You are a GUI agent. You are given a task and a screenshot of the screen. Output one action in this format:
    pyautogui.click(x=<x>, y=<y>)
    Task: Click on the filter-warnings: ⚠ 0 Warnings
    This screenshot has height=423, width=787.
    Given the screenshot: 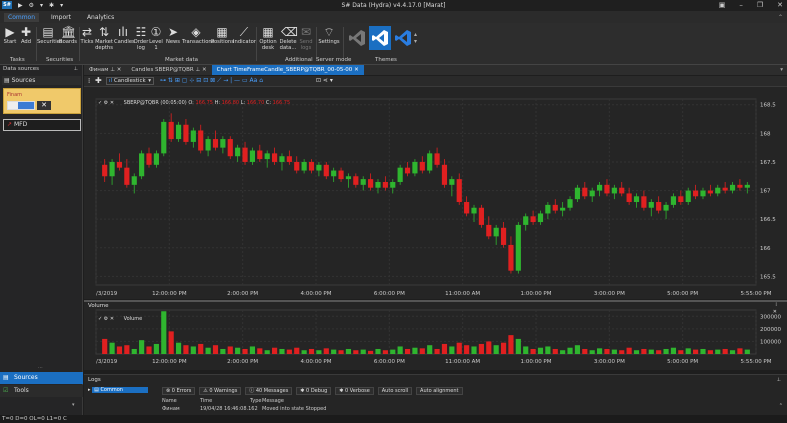 What is the action you would take?
    pyautogui.click(x=220, y=391)
    